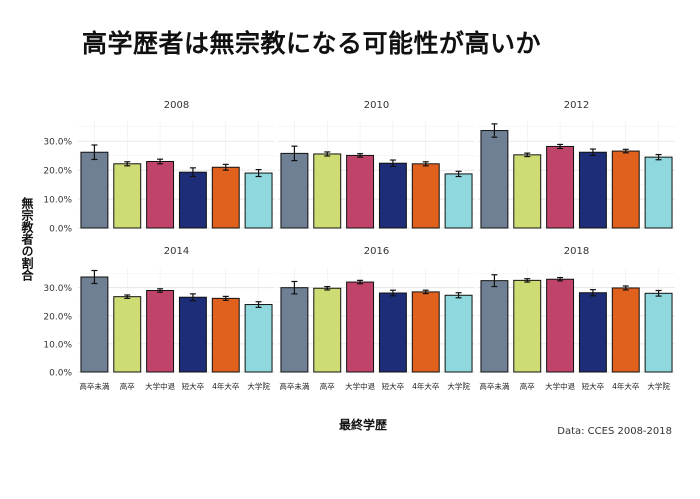 Image resolution: width=700 pixels, height=499 pixels. Describe the element at coordinates (576, 105) in the screenshot. I see `facet-label: 2012` at that location.